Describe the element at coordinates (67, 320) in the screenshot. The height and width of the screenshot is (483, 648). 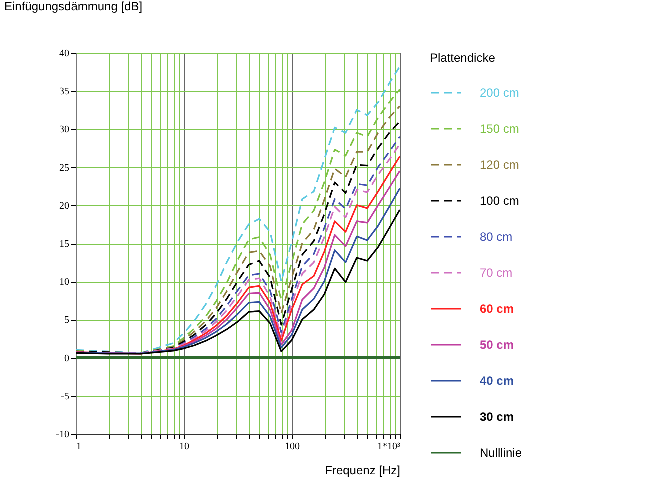
I see `y-tick-label: 5` at that location.